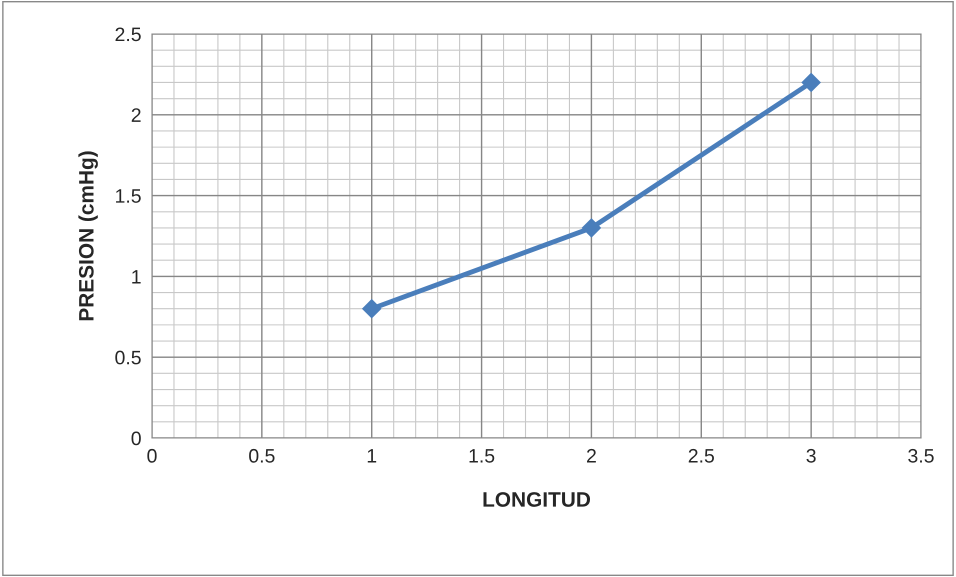 This screenshot has width=956, height=577. Describe the element at coordinates (136, 115) in the screenshot. I see `y-tick-label: 2` at that location.